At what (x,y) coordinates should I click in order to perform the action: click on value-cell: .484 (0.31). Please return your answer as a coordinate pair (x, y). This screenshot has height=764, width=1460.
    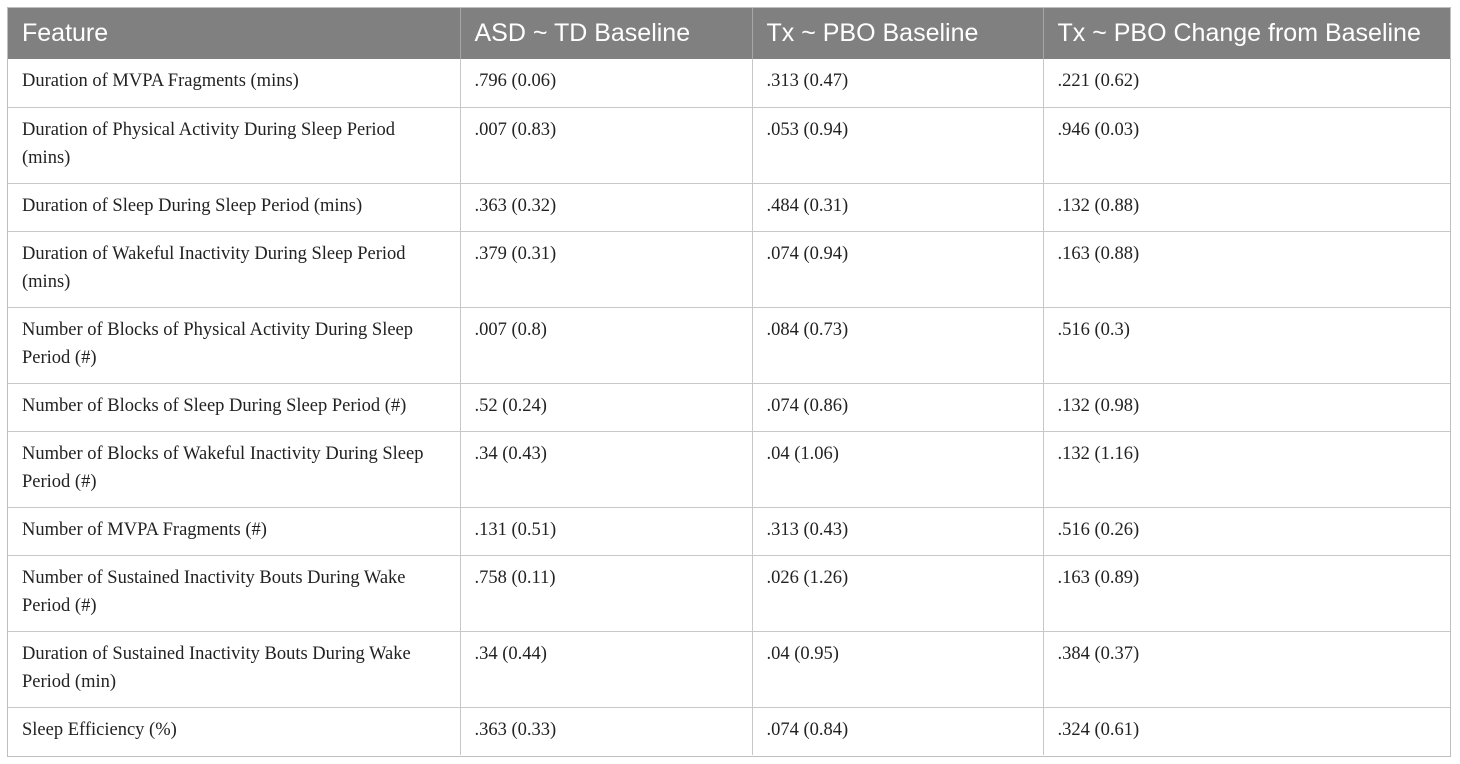
    Looking at the image, I should click on (898, 207).